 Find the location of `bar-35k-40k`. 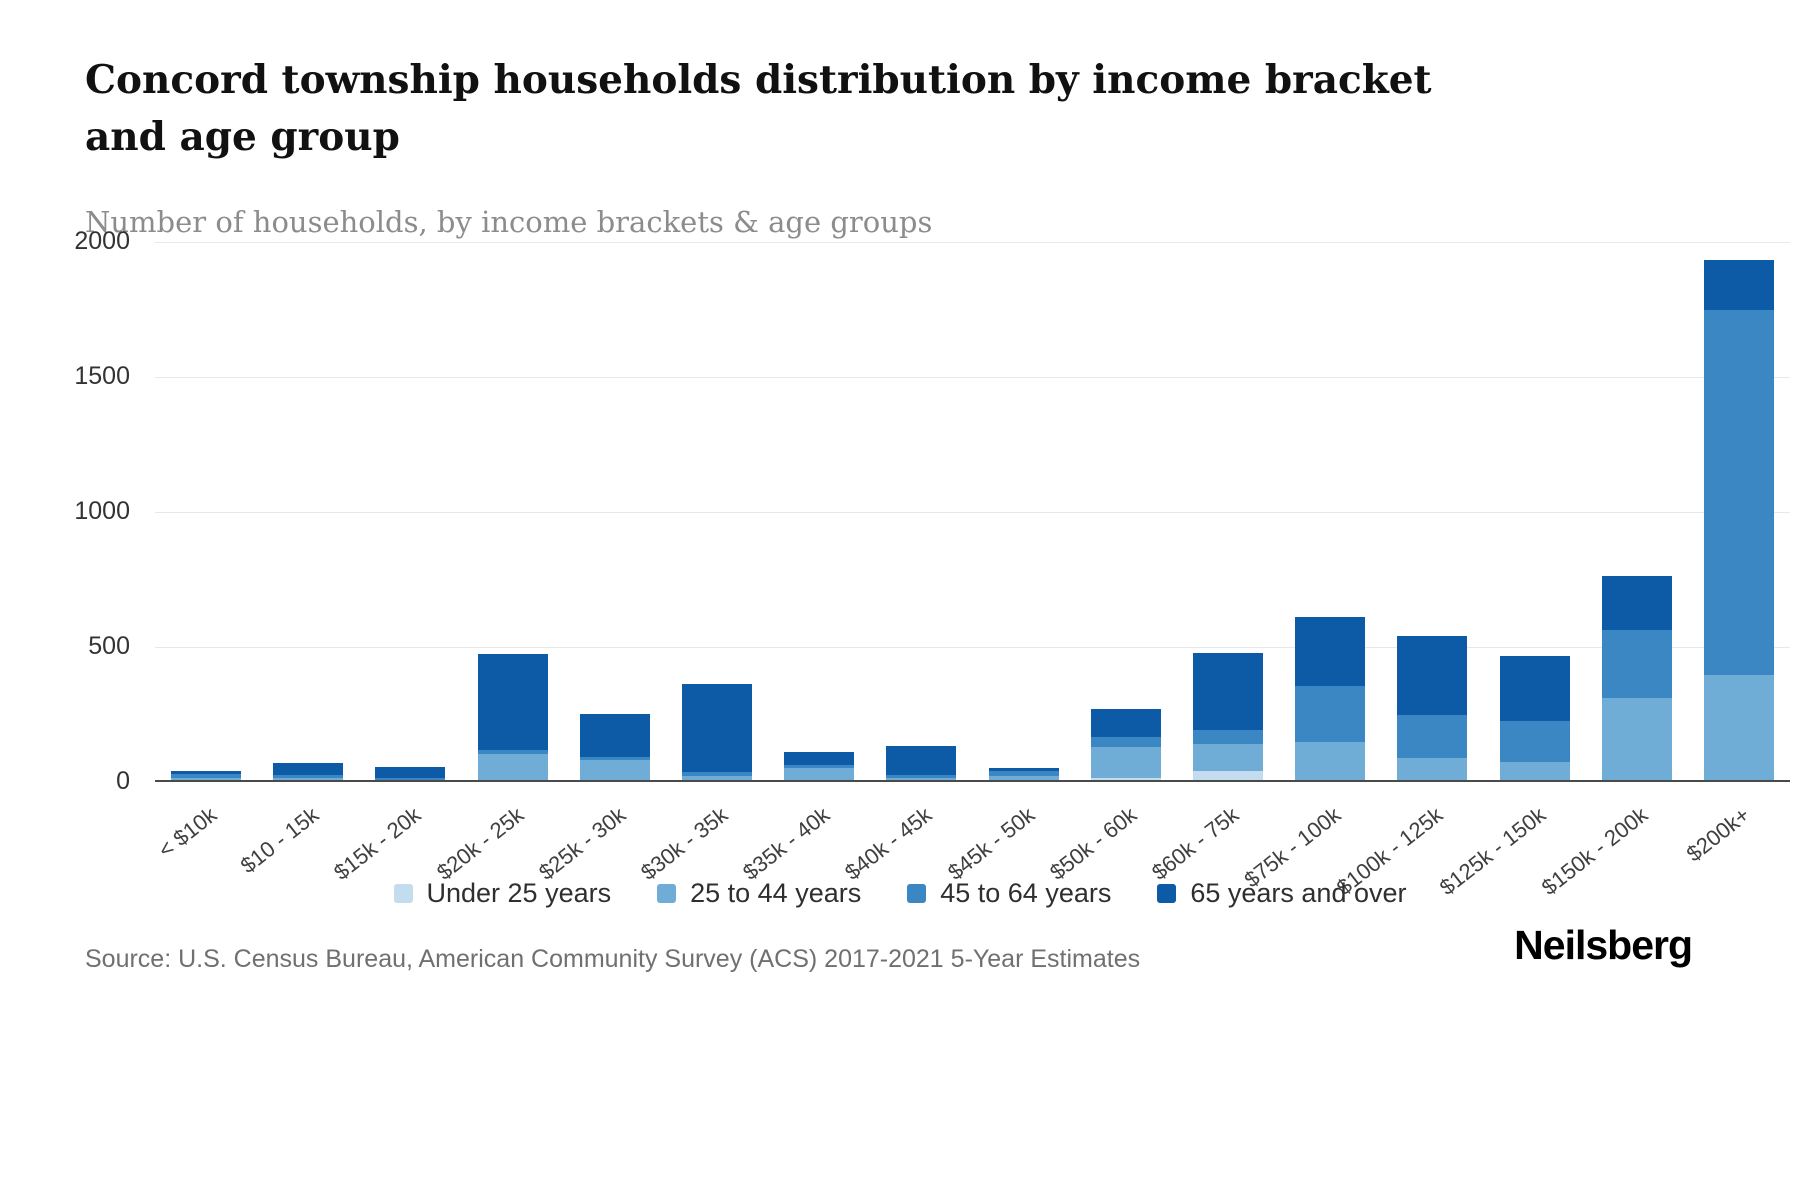

bar-35k-40k is located at coordinates (819, 765).